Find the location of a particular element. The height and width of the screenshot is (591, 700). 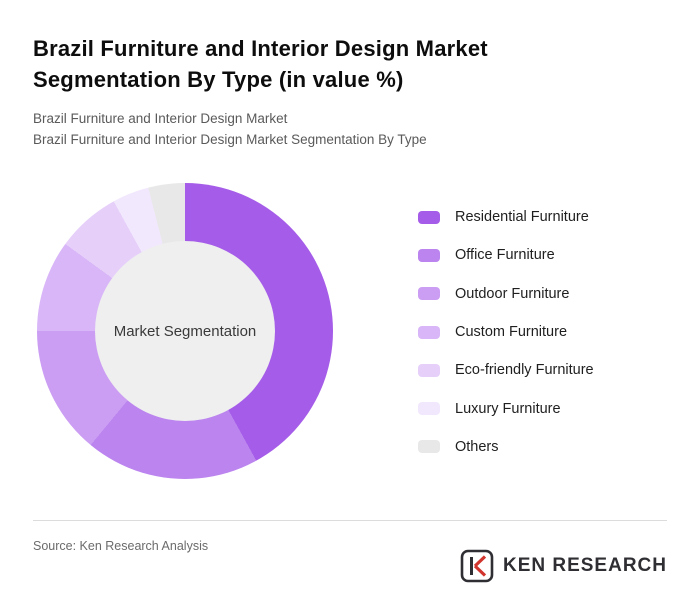

legend-item-label: Eco-friendly Furniture is located at coordinates (524, 370).